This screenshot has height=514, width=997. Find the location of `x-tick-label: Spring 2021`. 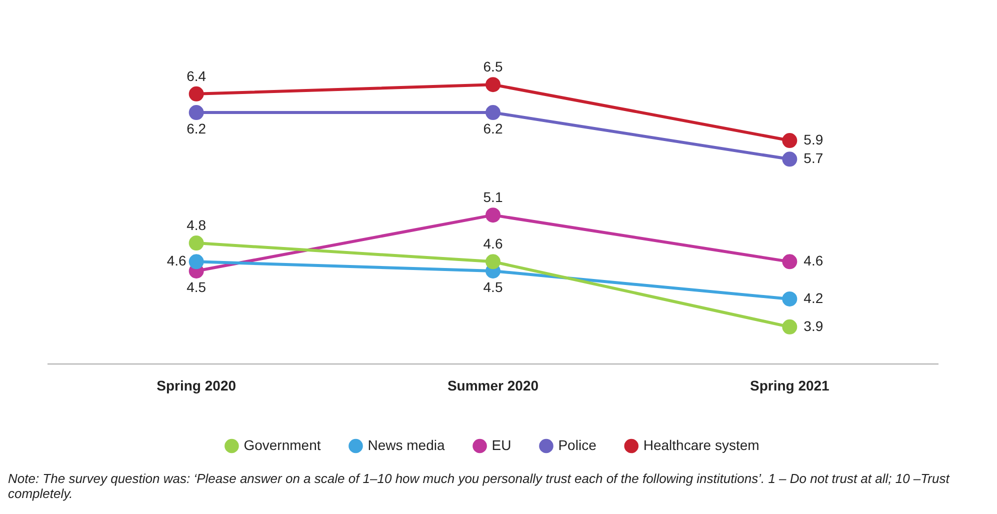

x-tick-label: Spring 2021 is located at coordinates (790, 385).